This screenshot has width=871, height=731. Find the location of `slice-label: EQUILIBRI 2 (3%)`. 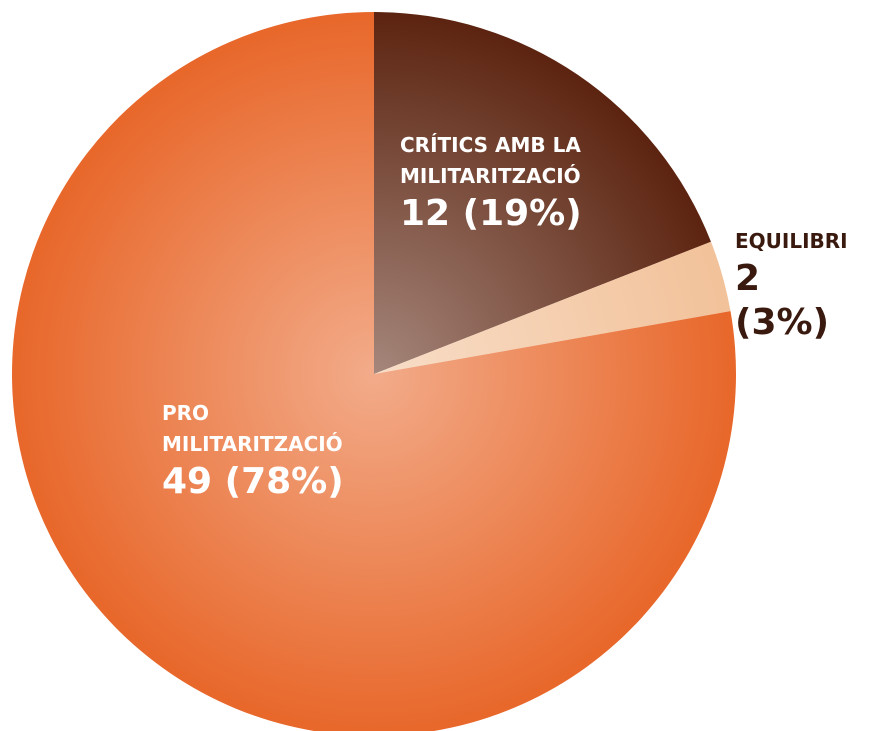

slice-label: EQUILIBRI 2 (3%) is located at coordinates (800, 285).